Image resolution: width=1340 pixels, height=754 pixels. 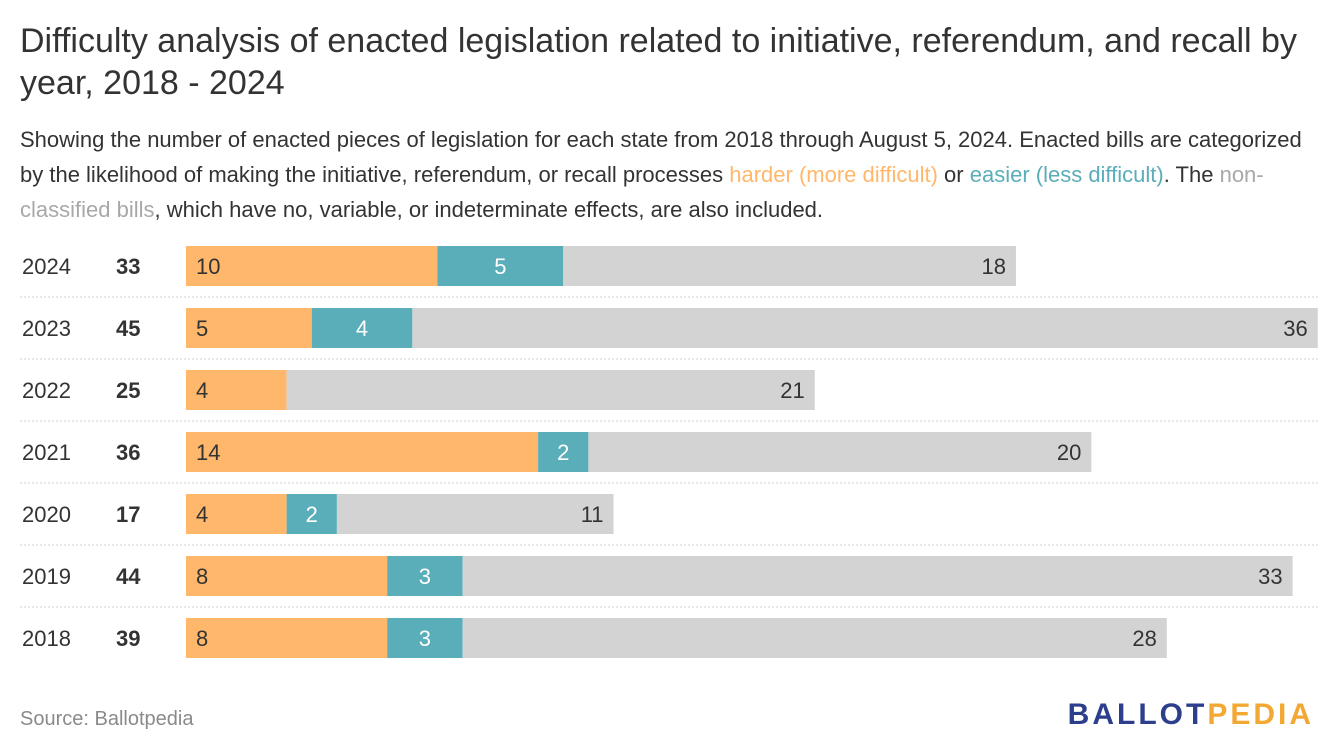 What do you see at coordinates (1191, 174) in the screenshot?
I see `subtitle-text-3: . The` at bounding box center [1191, 174].